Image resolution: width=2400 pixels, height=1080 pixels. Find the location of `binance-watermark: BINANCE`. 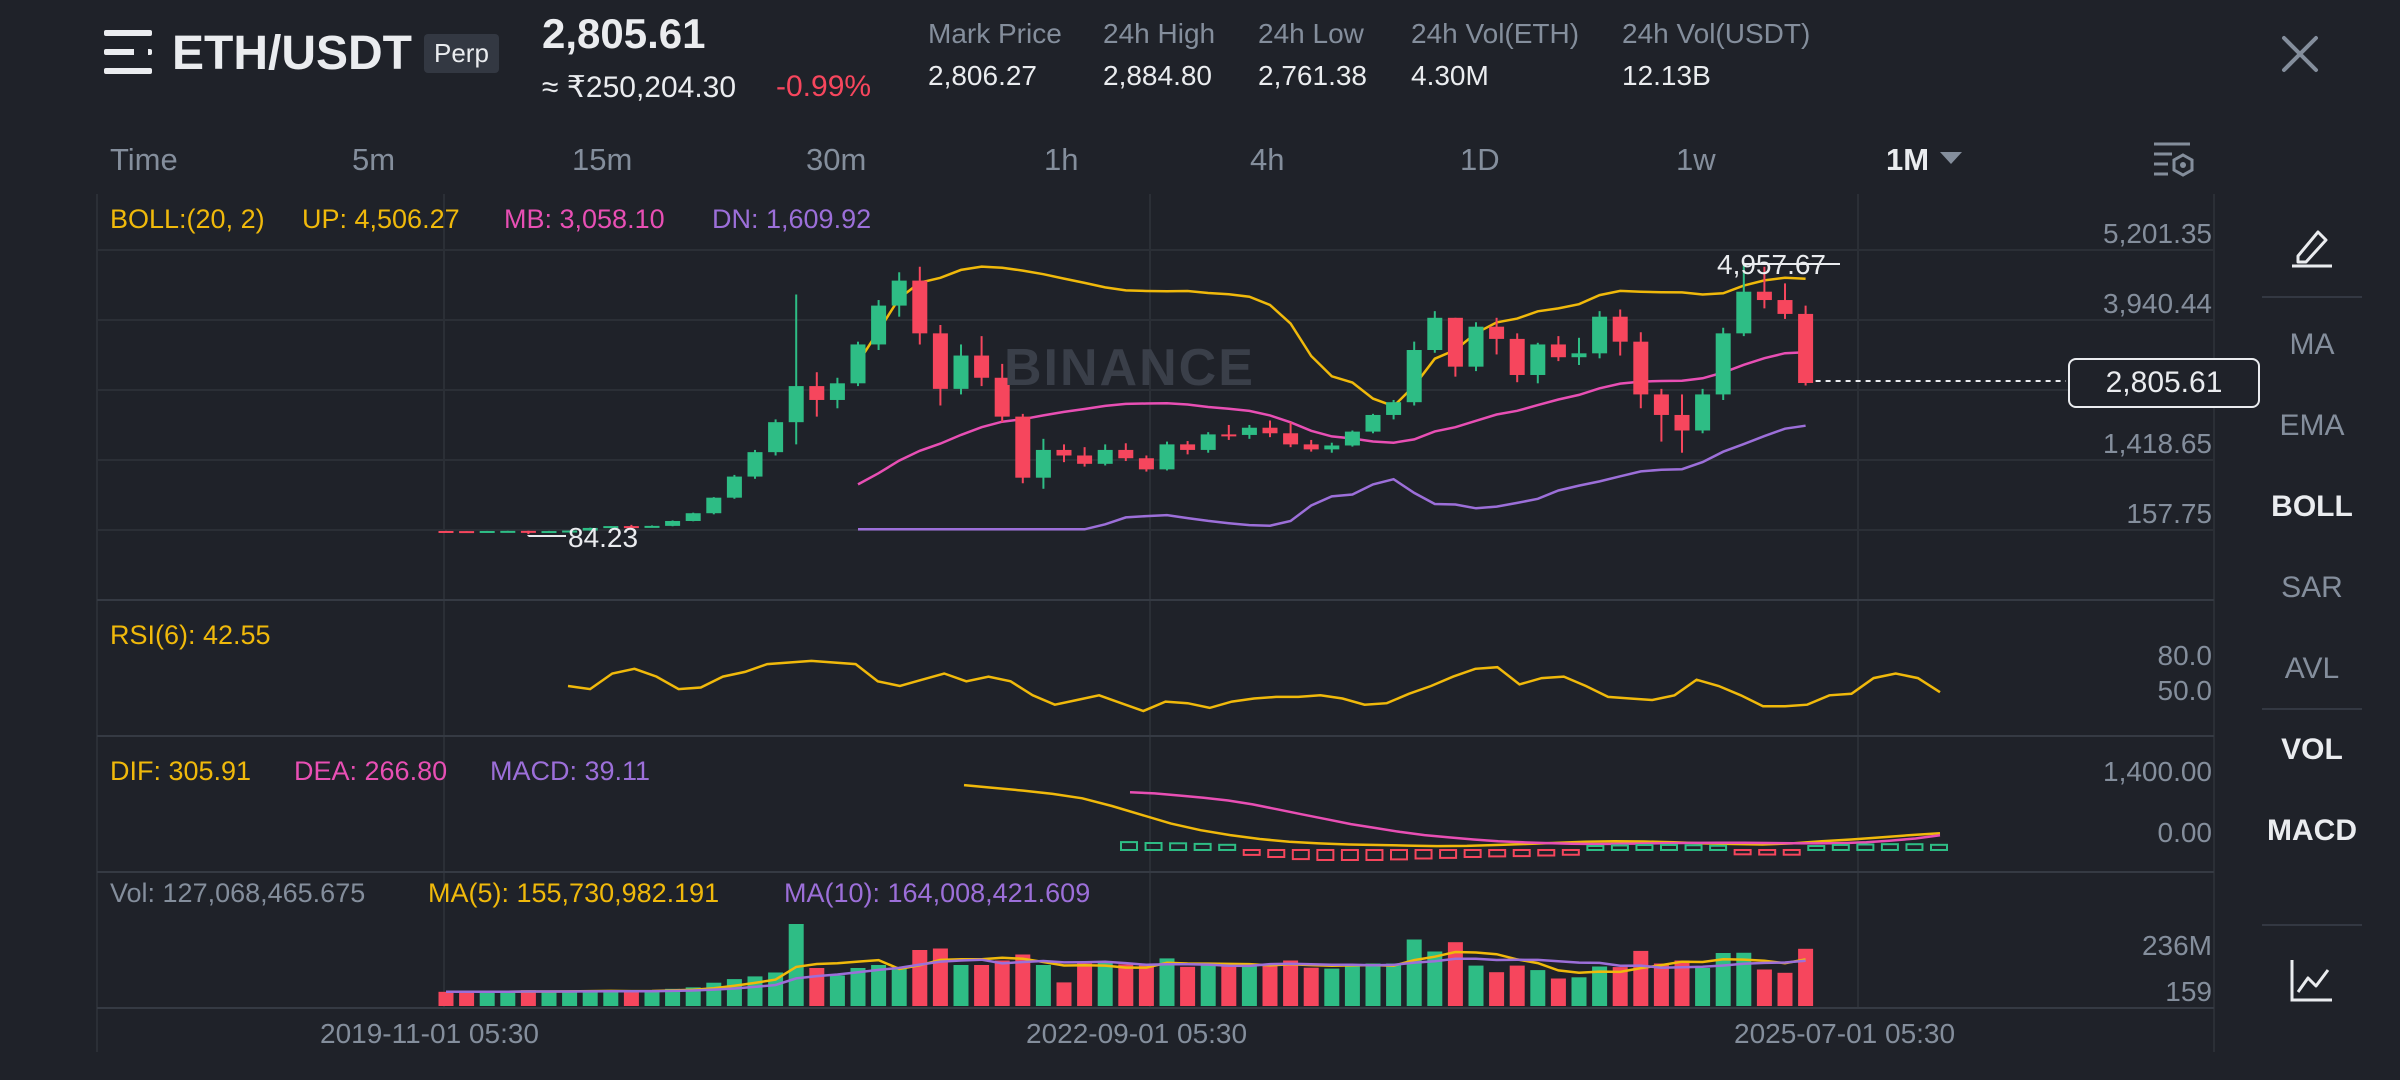

binance-watermark: BINANCE is located at coordinates (1129, 368).